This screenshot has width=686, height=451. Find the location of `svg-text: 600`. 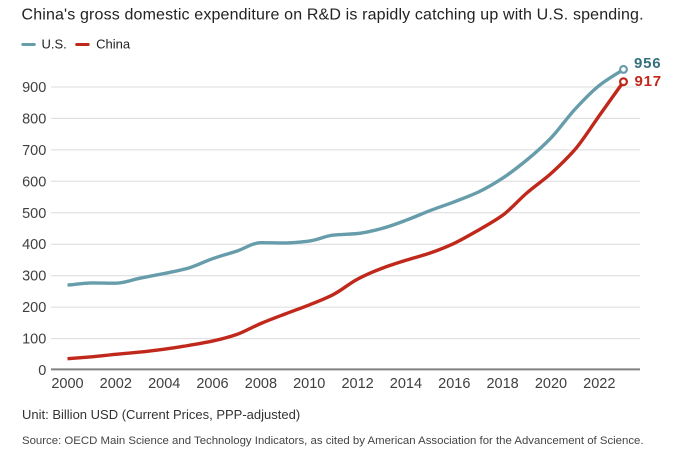

svg-text: 600 is located at coordinates (34, 182).